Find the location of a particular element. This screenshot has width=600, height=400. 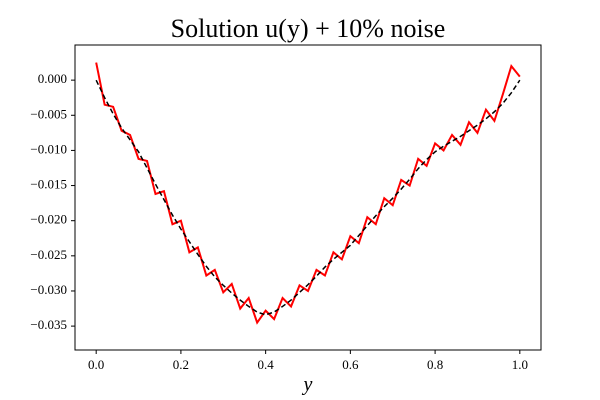

y-tick-label: −0.015 is located at coordinates (48, 184).